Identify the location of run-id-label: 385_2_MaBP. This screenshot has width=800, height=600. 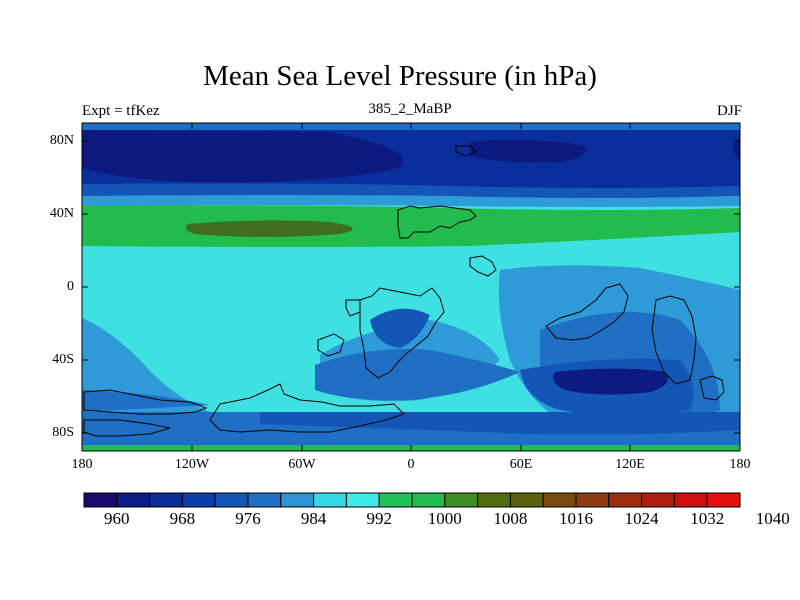
(410, 109).